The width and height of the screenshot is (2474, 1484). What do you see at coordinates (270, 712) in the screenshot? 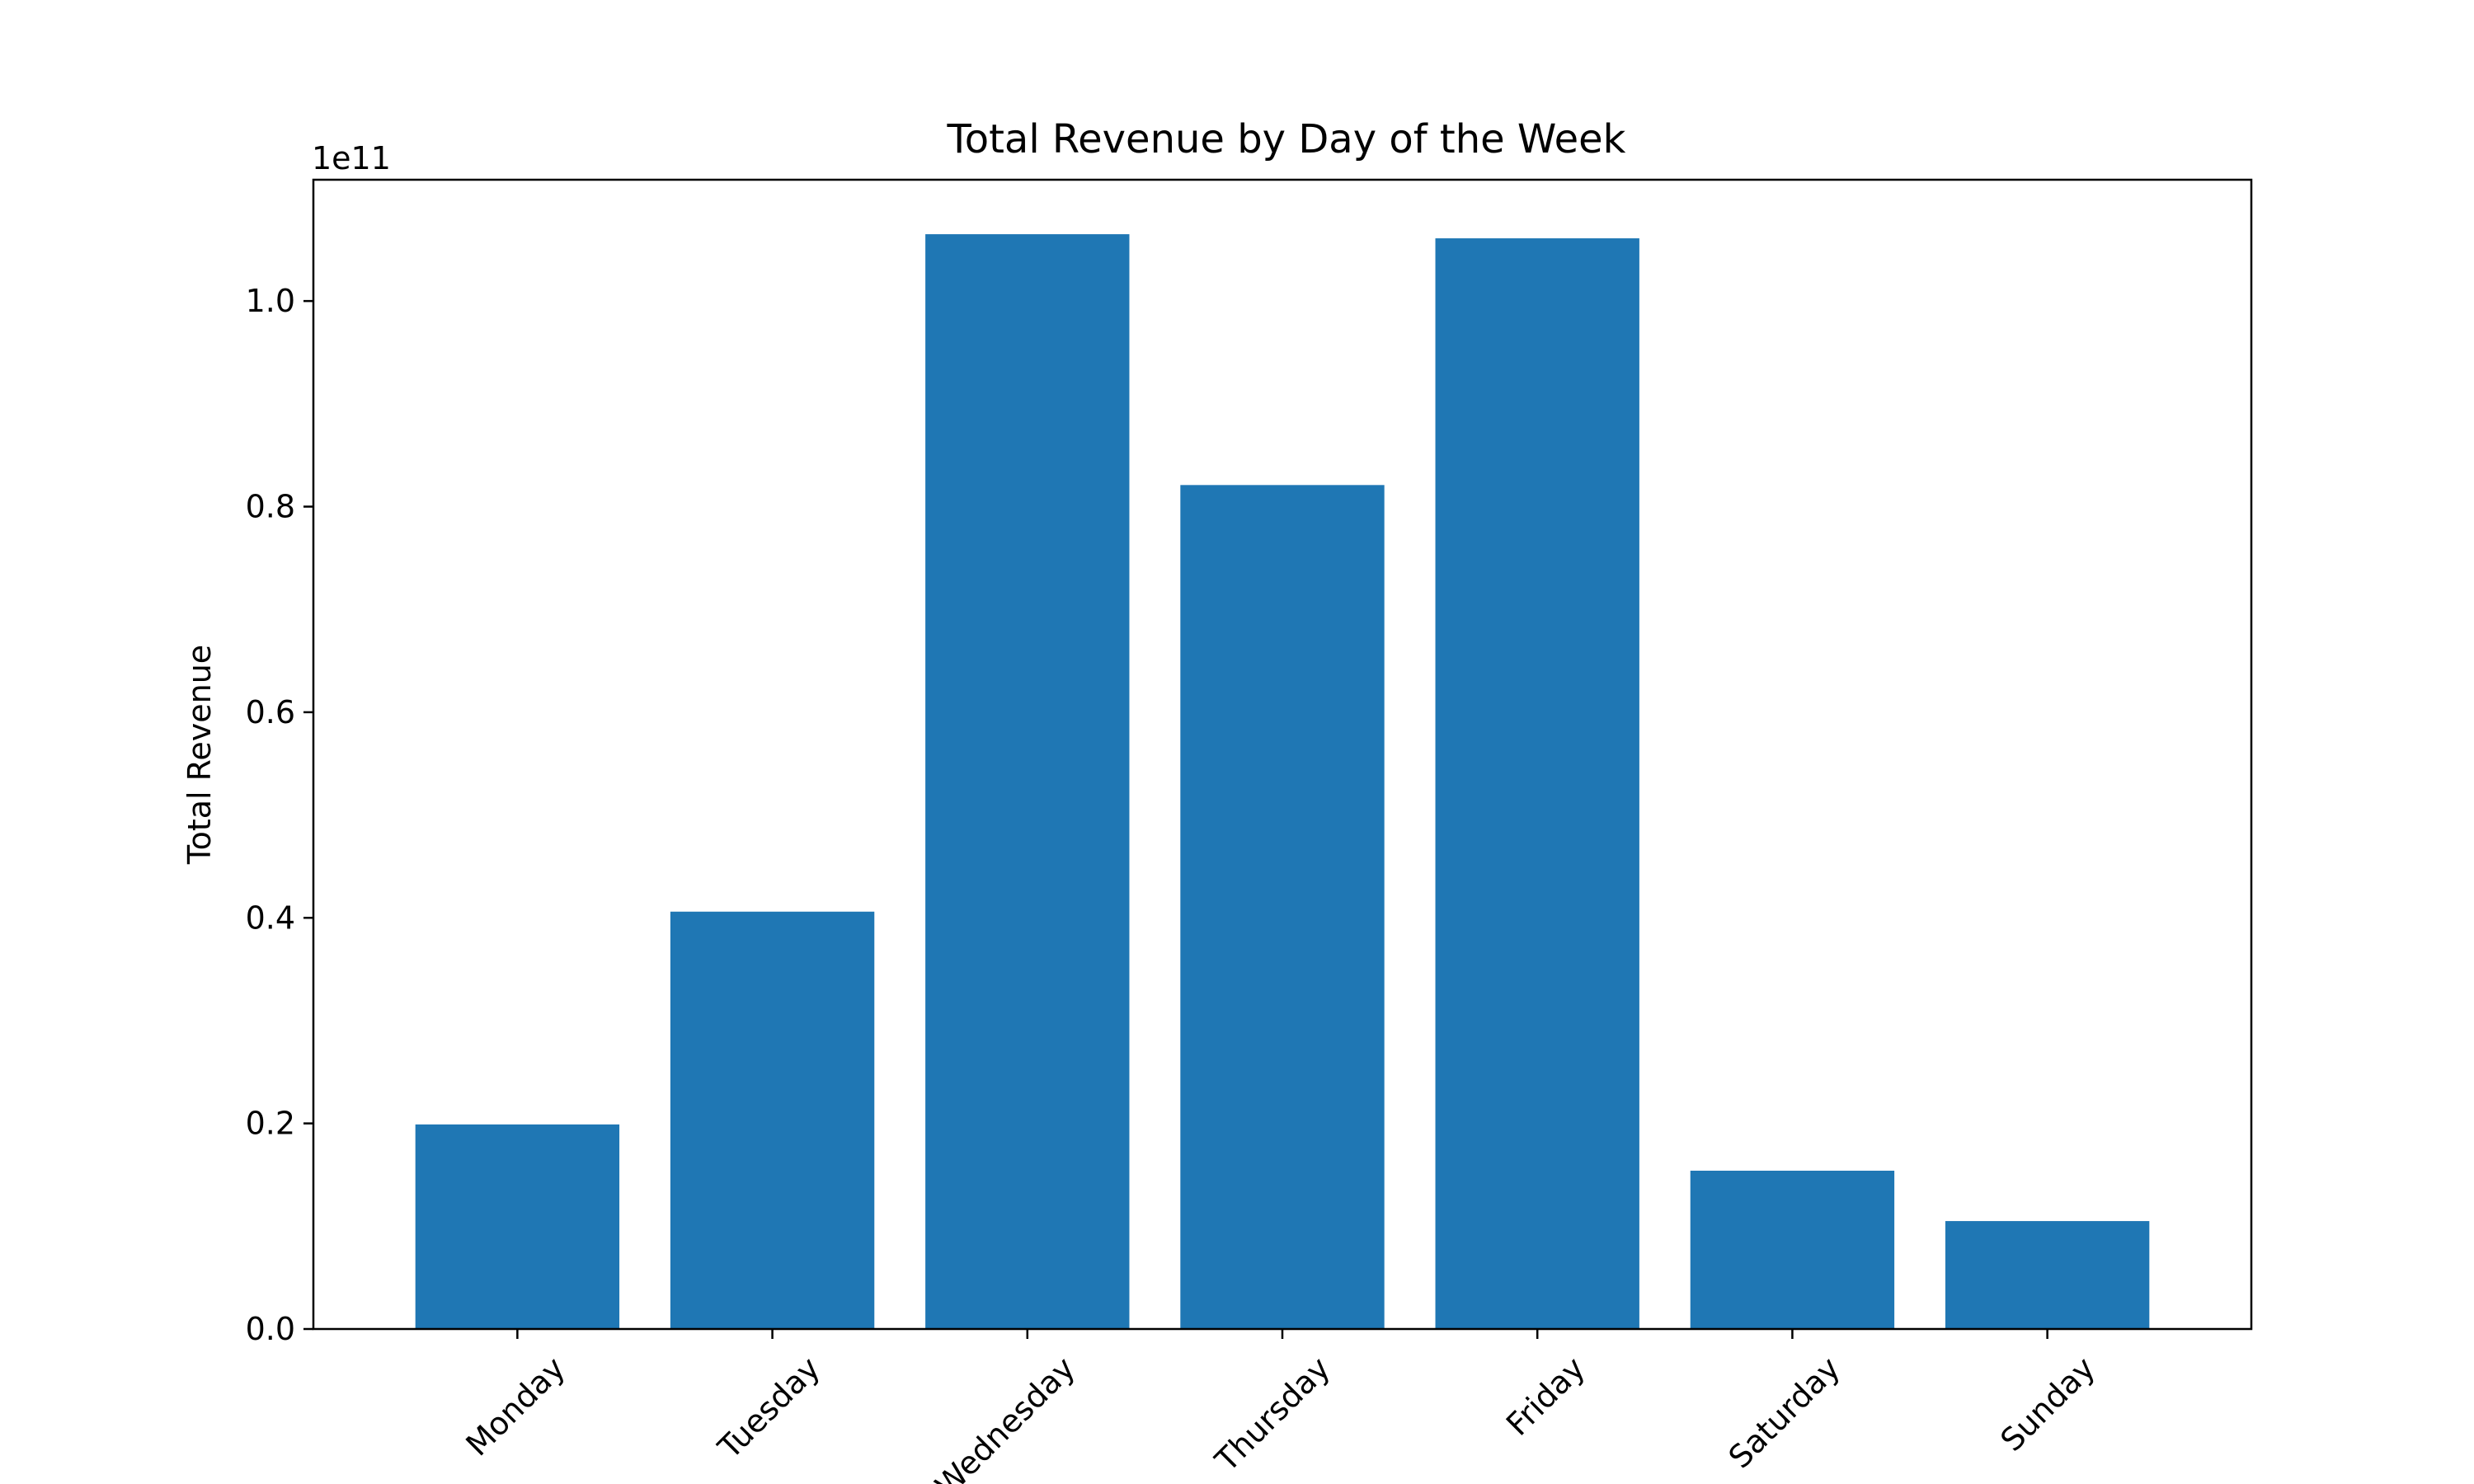
I see `y-tick-label: 0.6` at bounding box center [270, 712].